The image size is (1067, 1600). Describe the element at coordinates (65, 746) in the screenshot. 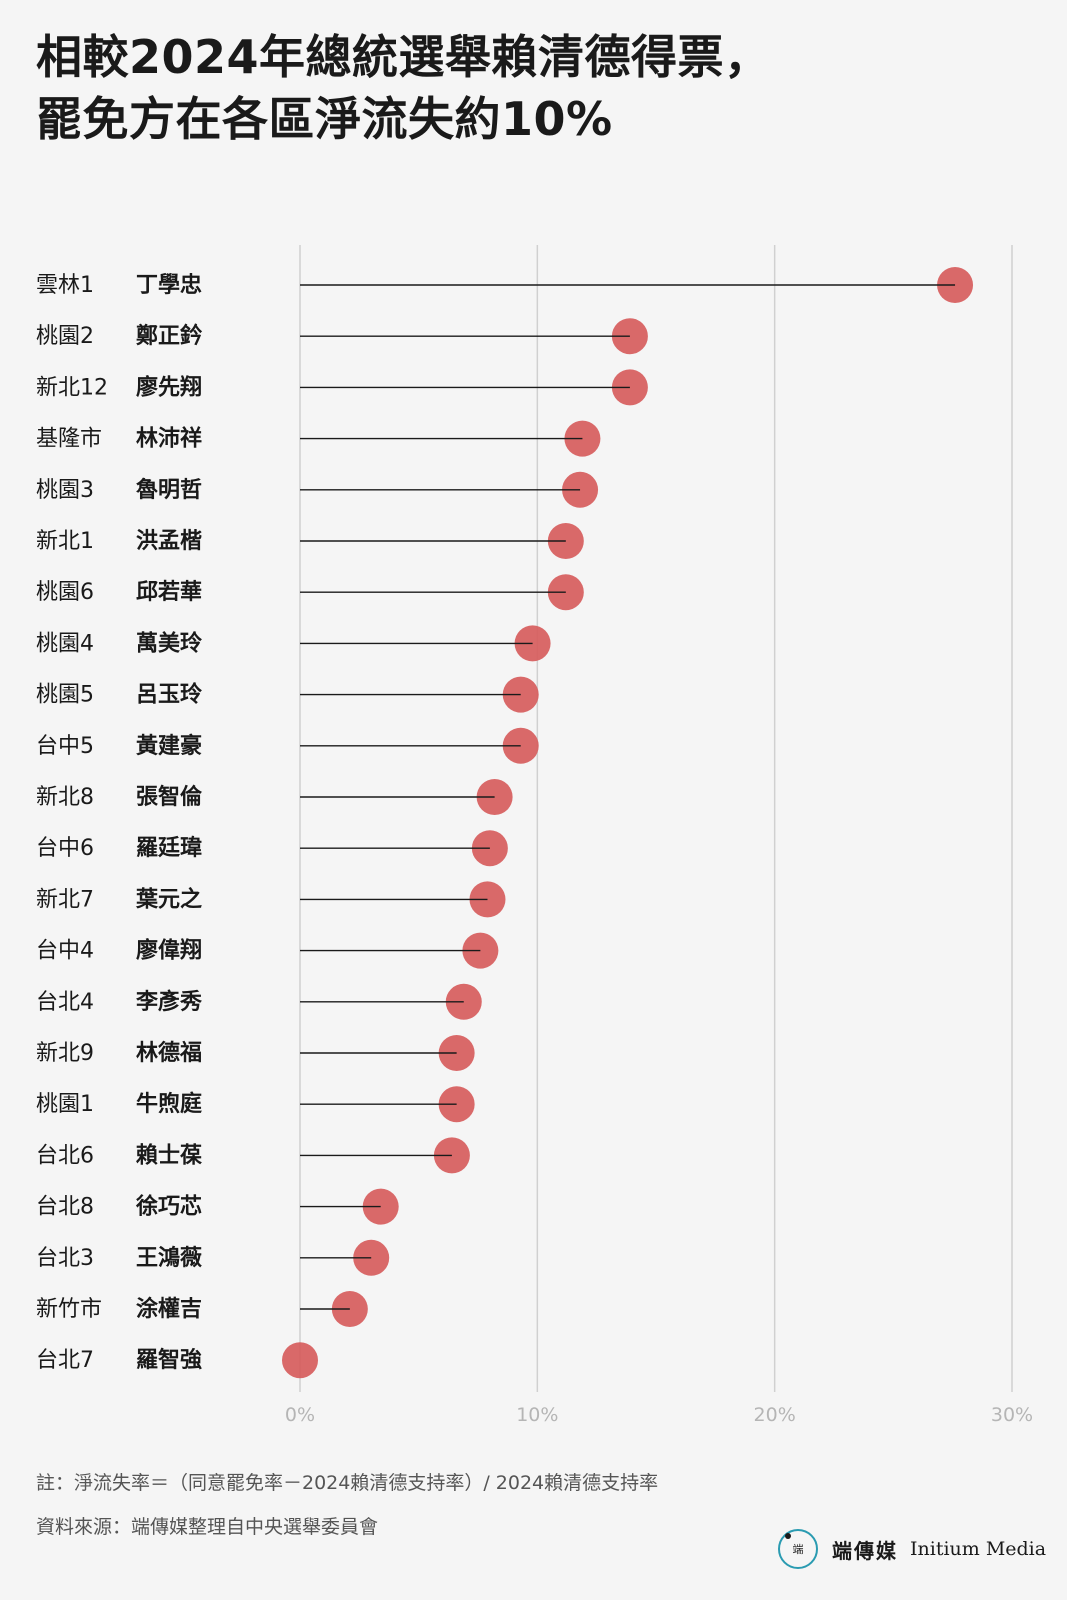

I see `row-district-label: 台中5` at that location.